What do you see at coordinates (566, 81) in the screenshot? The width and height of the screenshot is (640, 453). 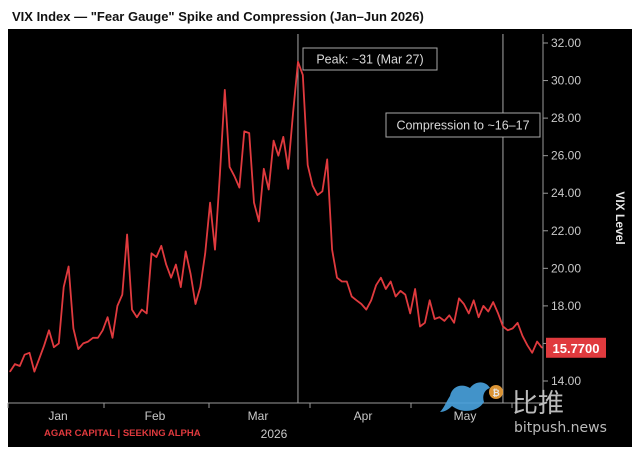 I see `y-tick-label: 30.00` at bounding box center [566, 81].